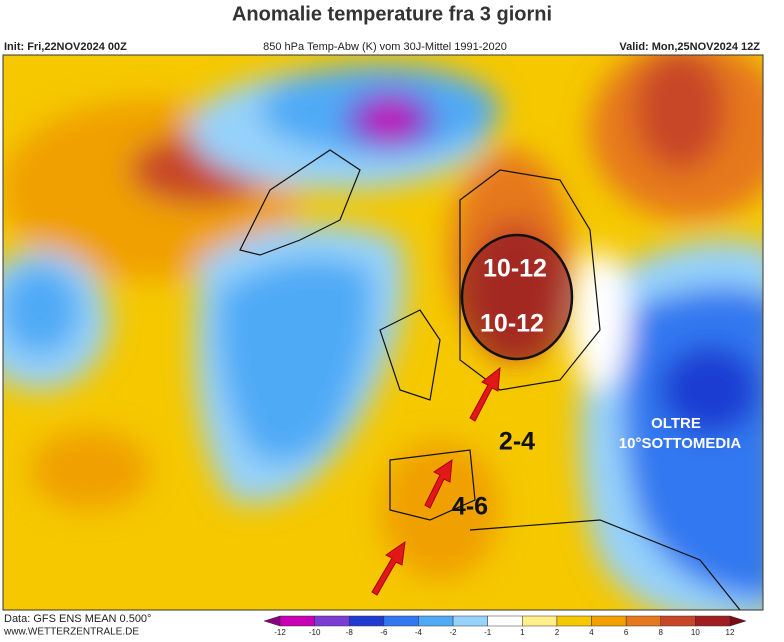 This screenshot has height=642, width=784. I want to click on colorbar-tick-label: 12, so click(730, 632).